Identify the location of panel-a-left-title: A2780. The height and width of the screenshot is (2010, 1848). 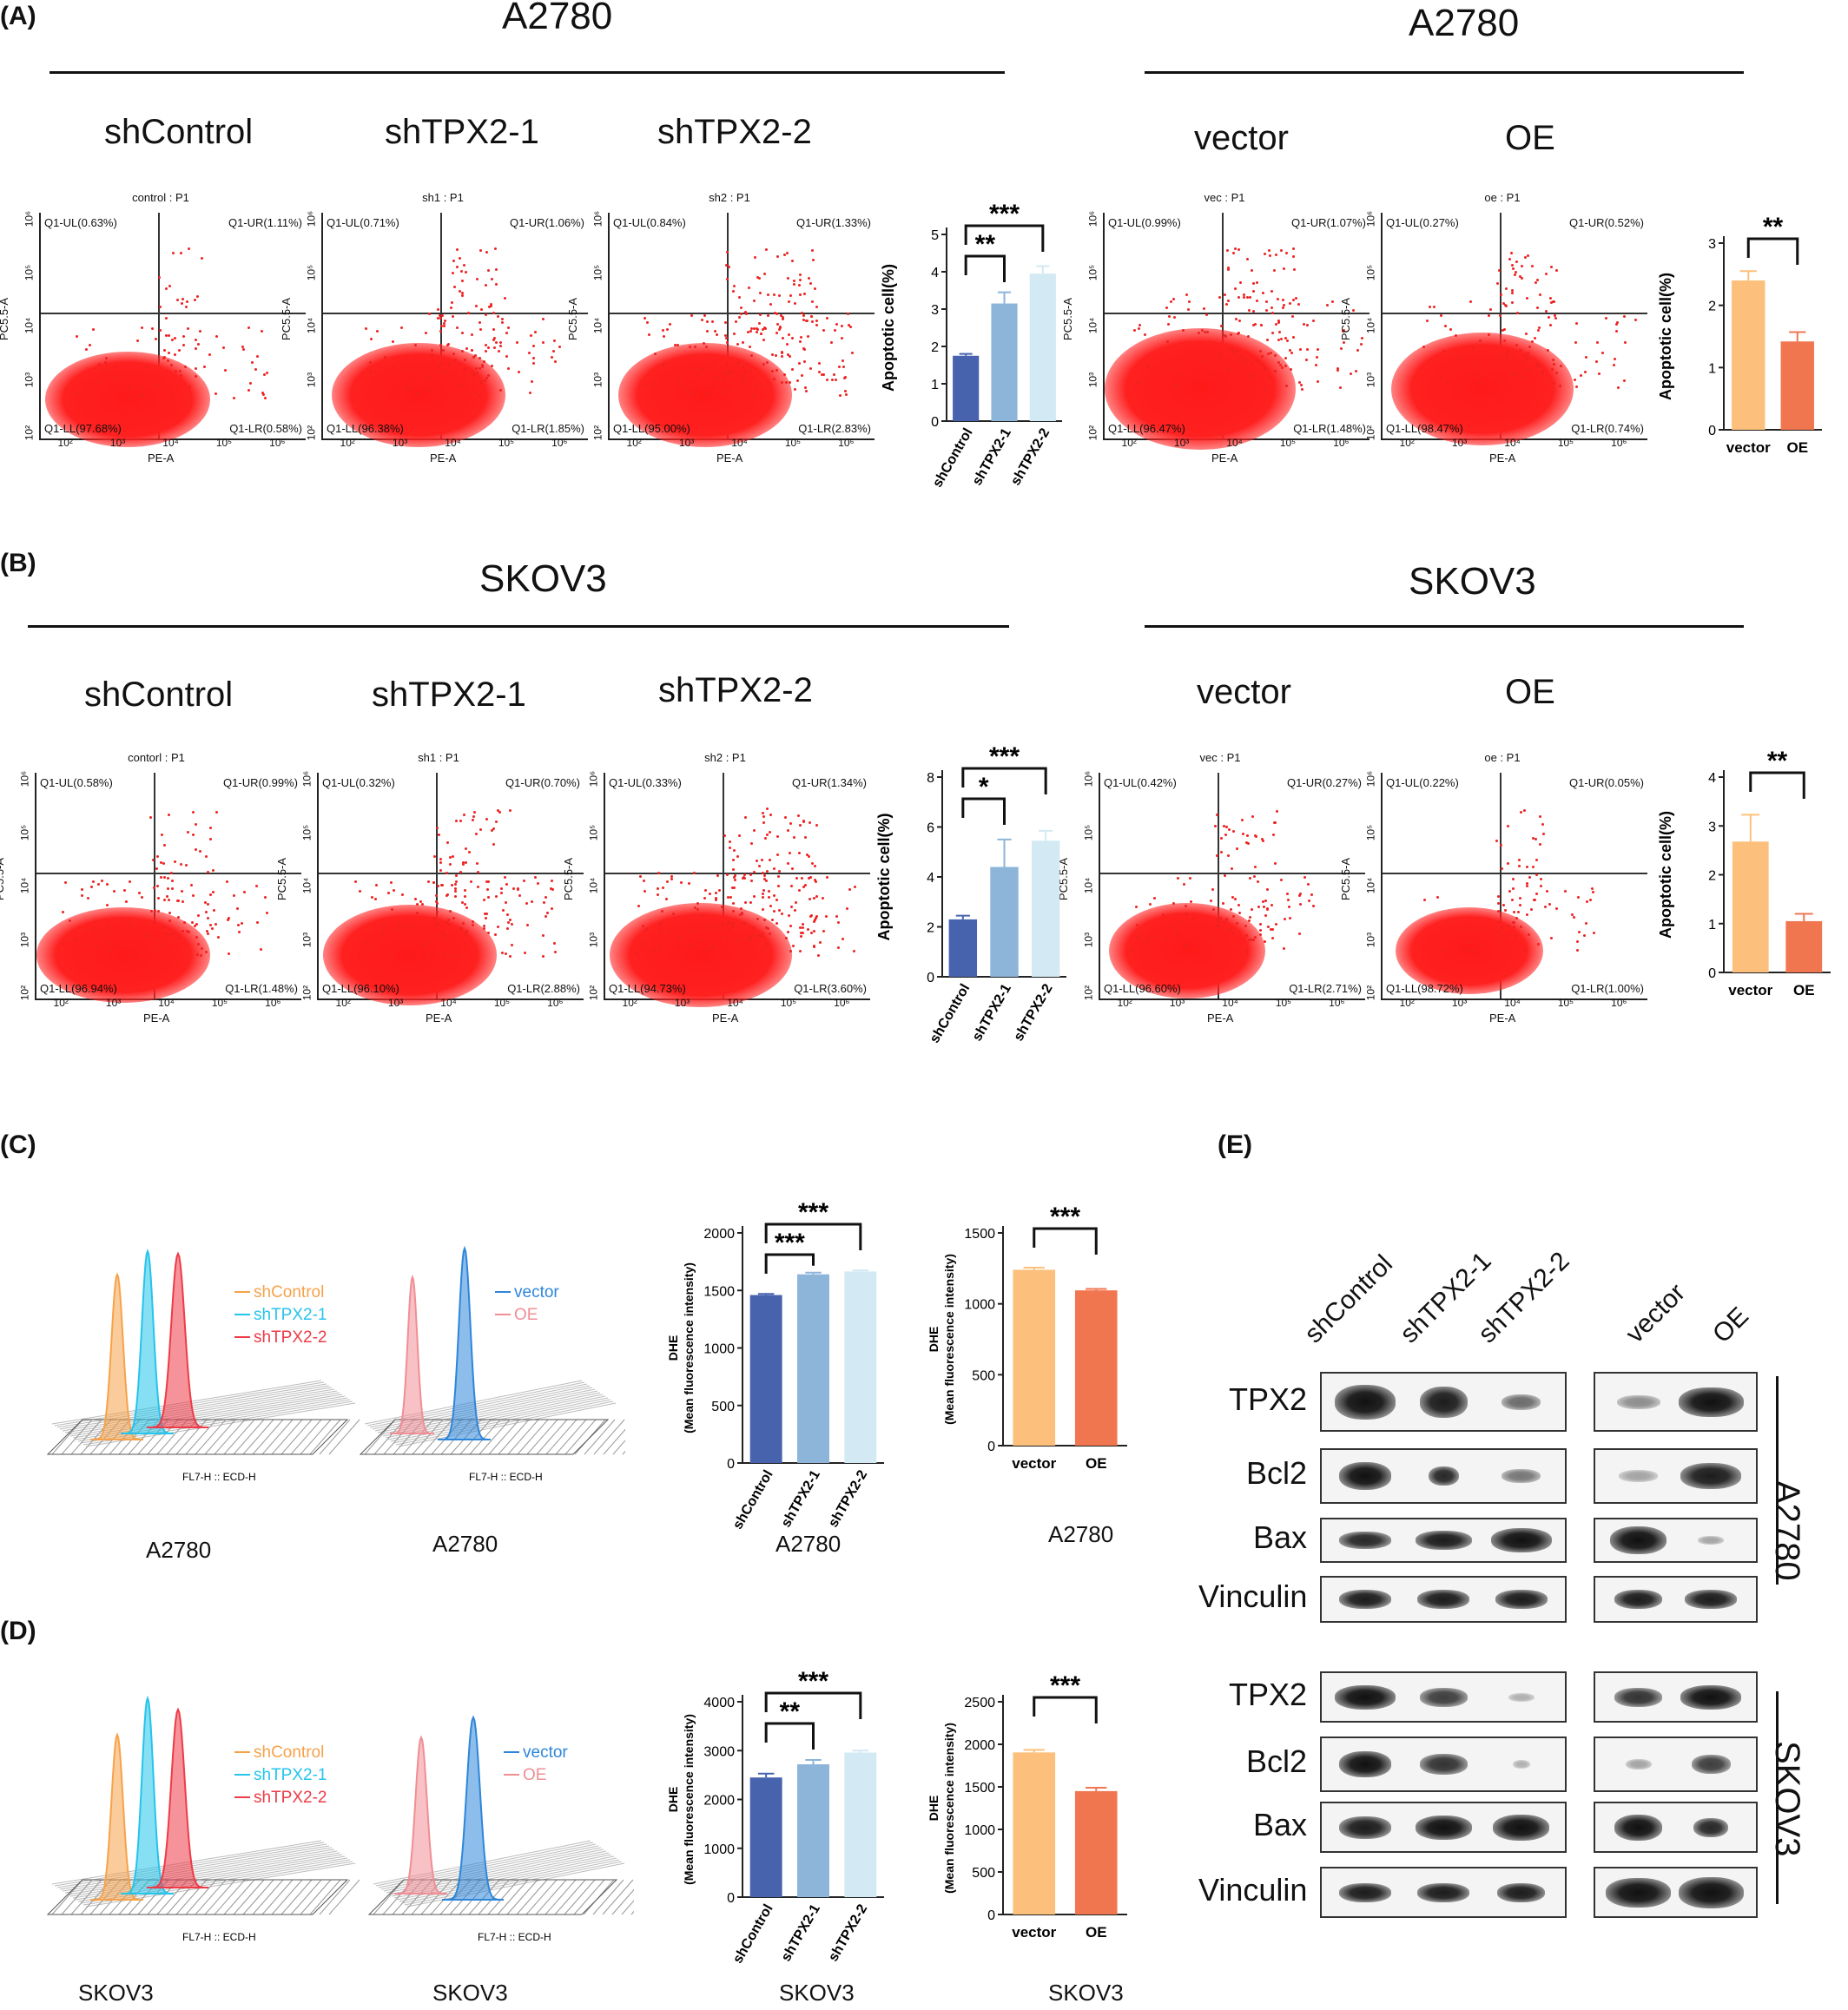
(557, 18).